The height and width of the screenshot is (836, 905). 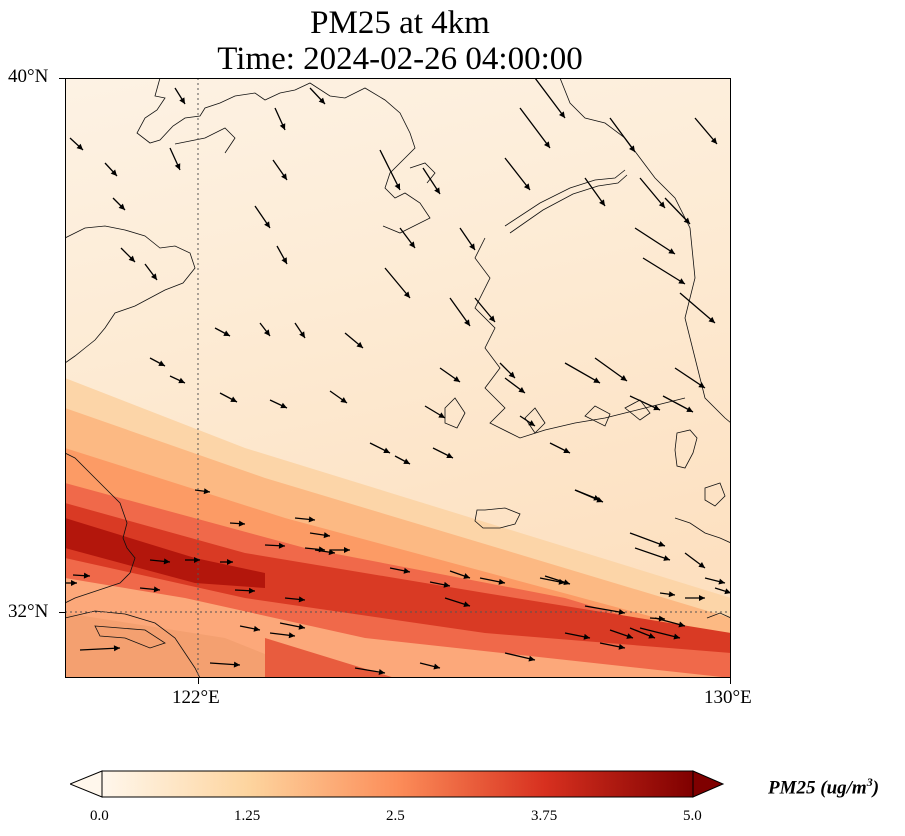 I want to click on colorbar-gradient, so click(x=397, y=784).